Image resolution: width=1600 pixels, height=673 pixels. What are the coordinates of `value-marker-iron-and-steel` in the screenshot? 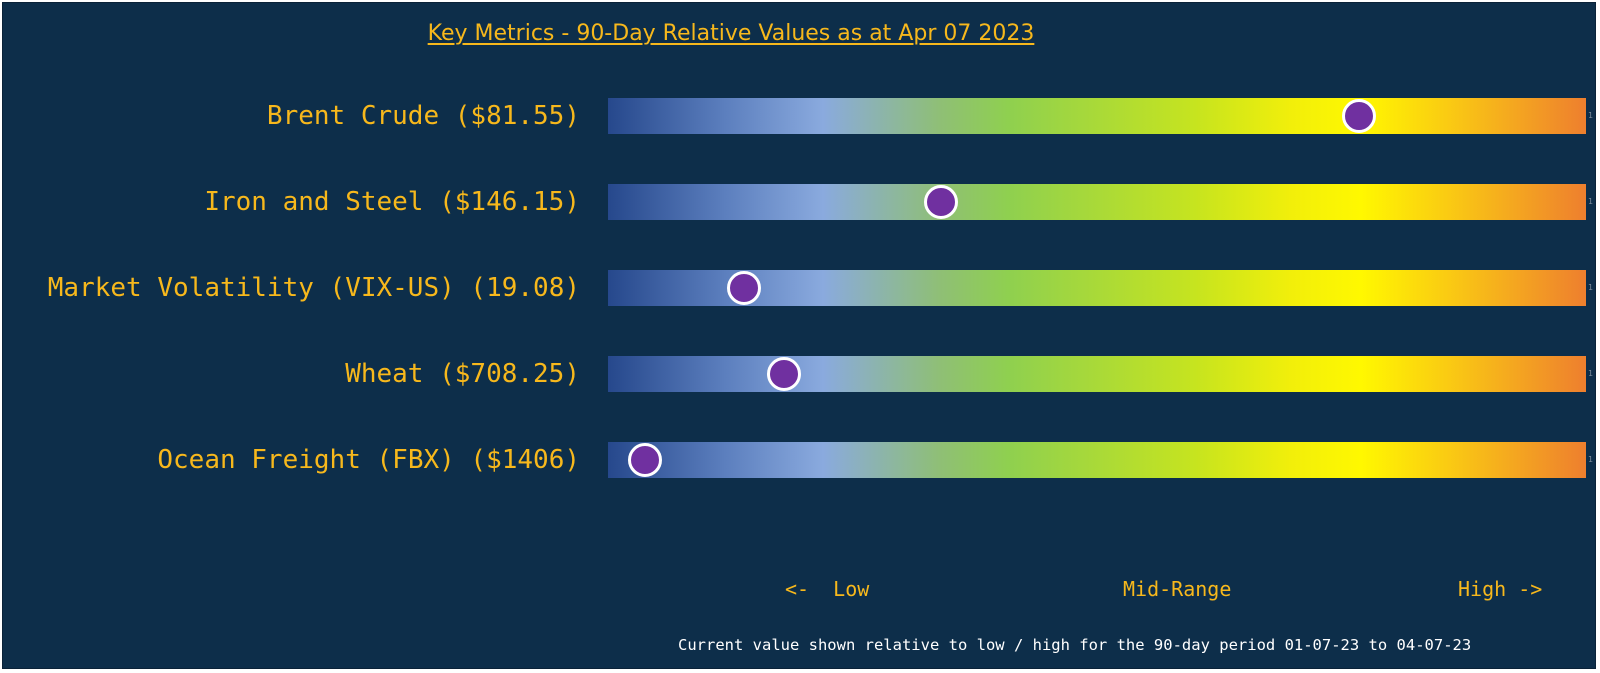 It's located at (940, 202).